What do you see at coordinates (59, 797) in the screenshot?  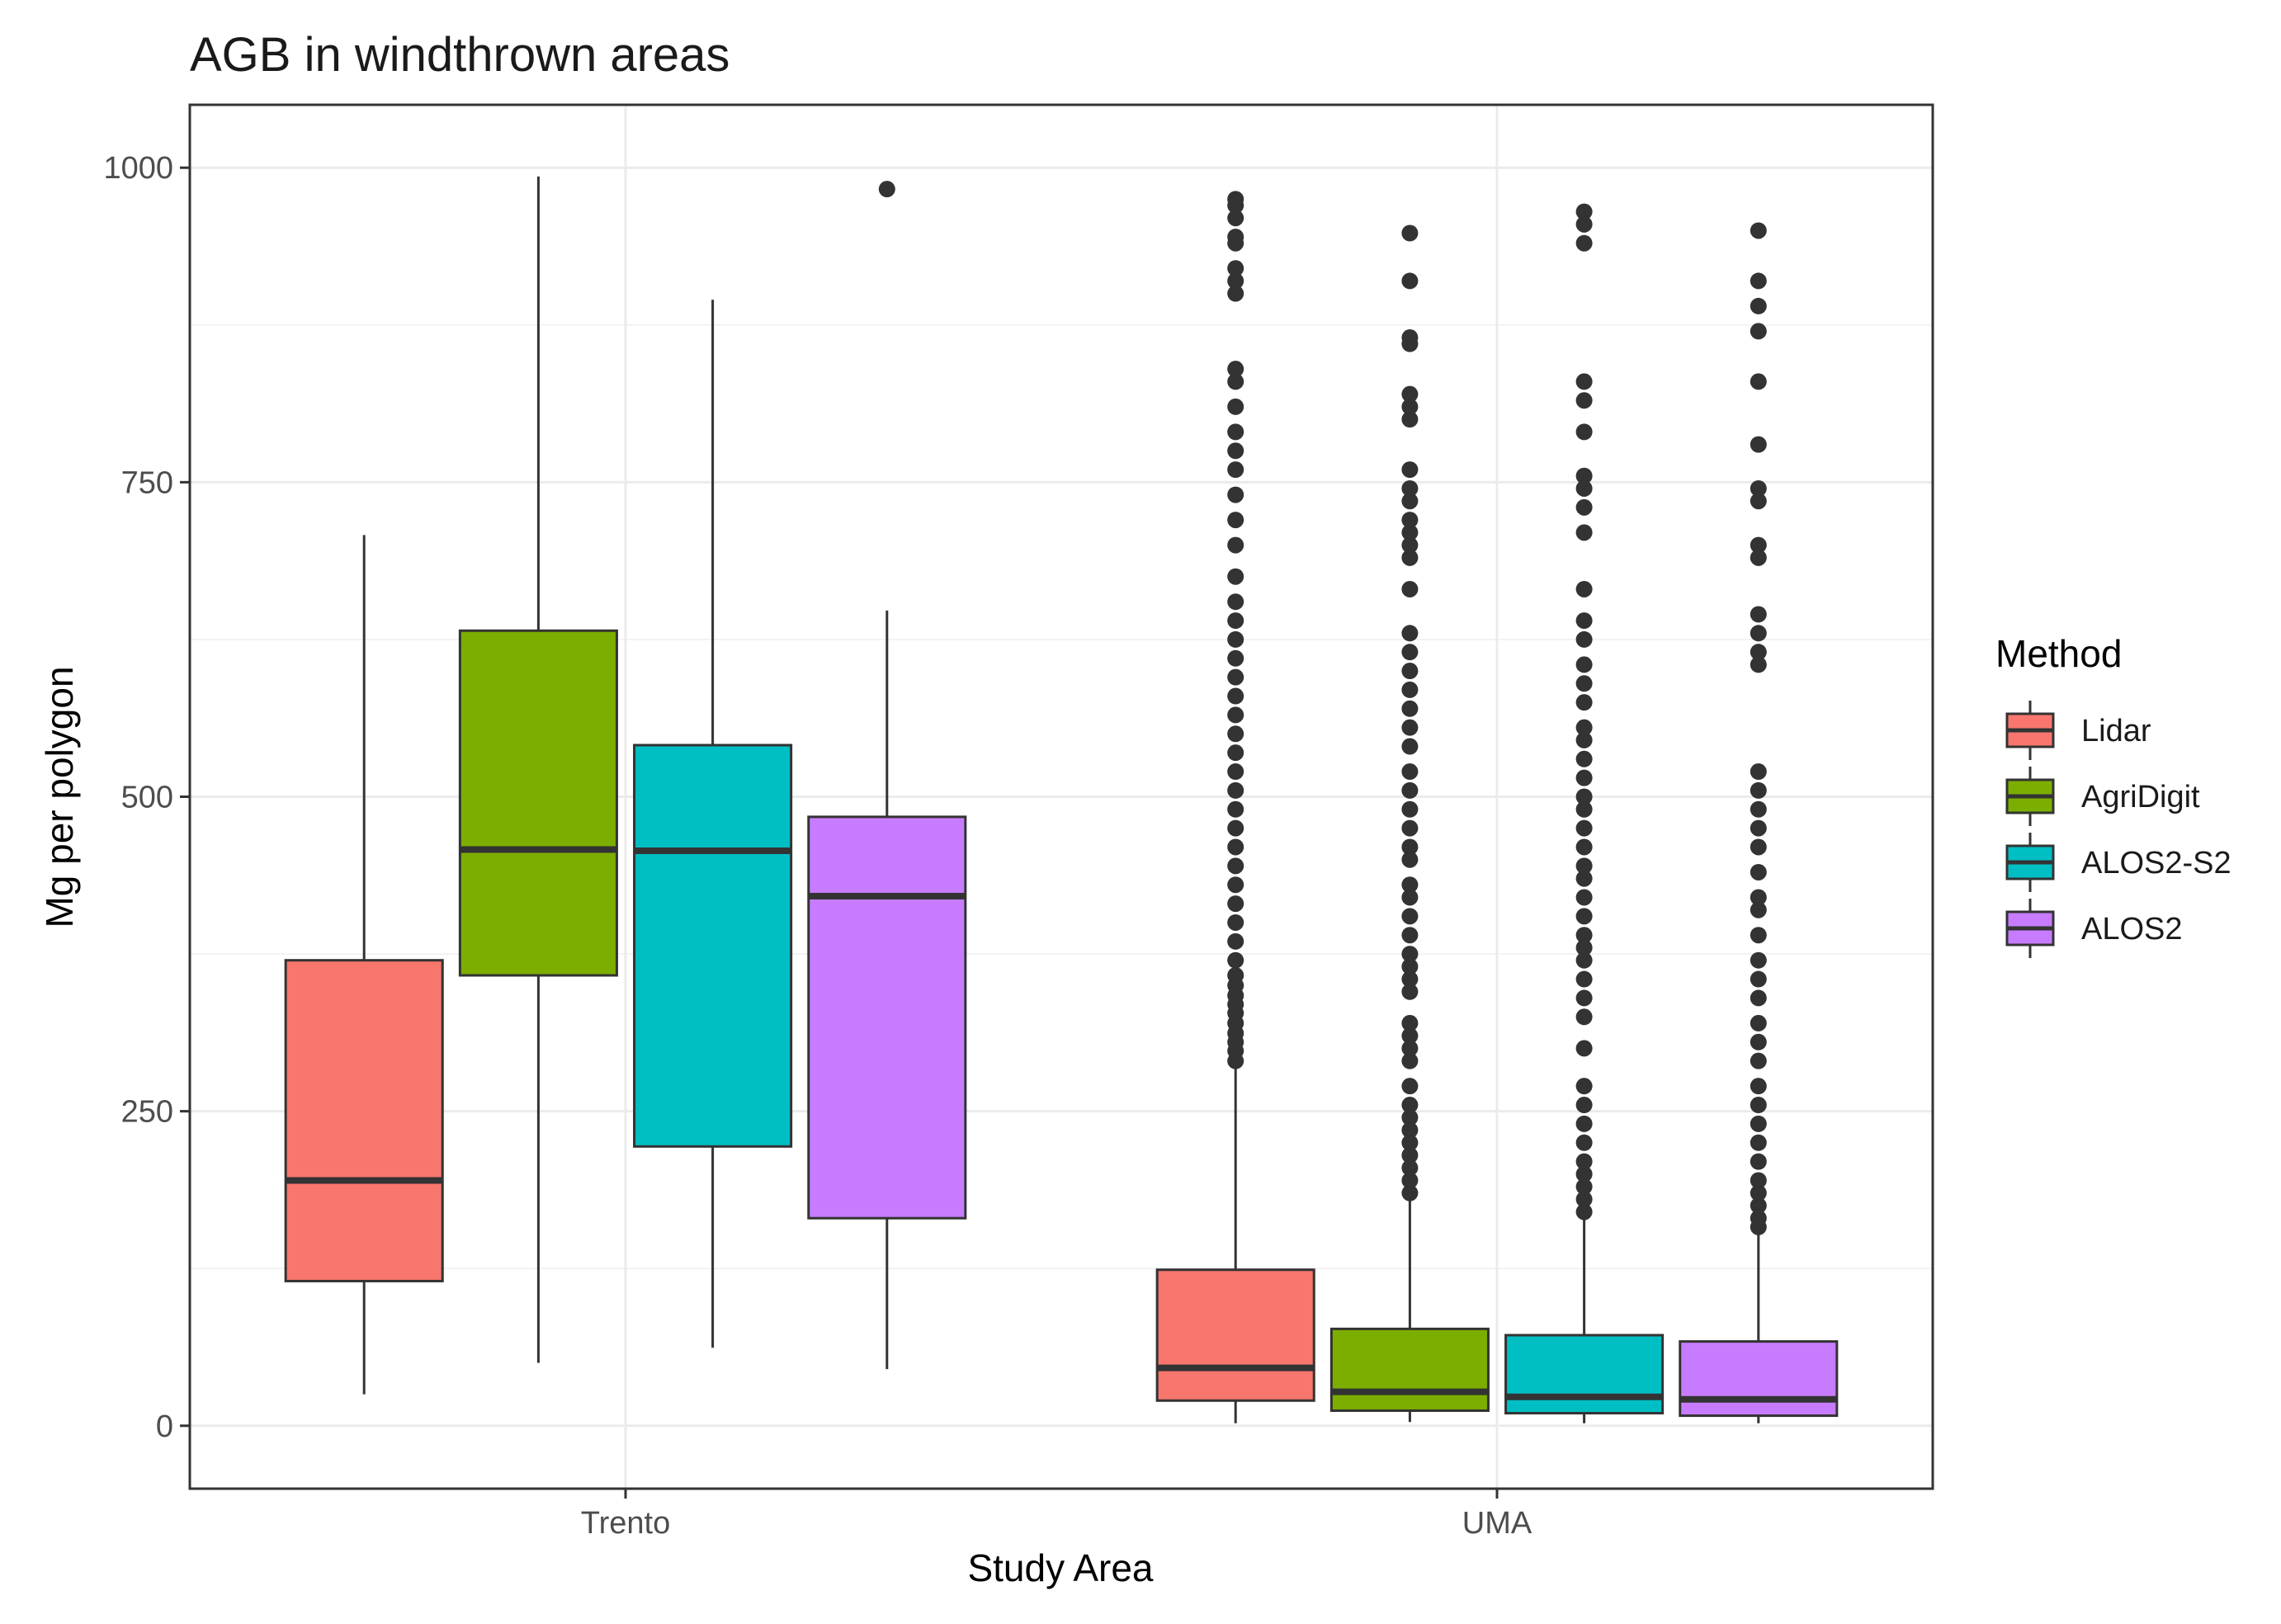 I see `y-axis-title: Mg per polygon` at bounding box center [59, 797].